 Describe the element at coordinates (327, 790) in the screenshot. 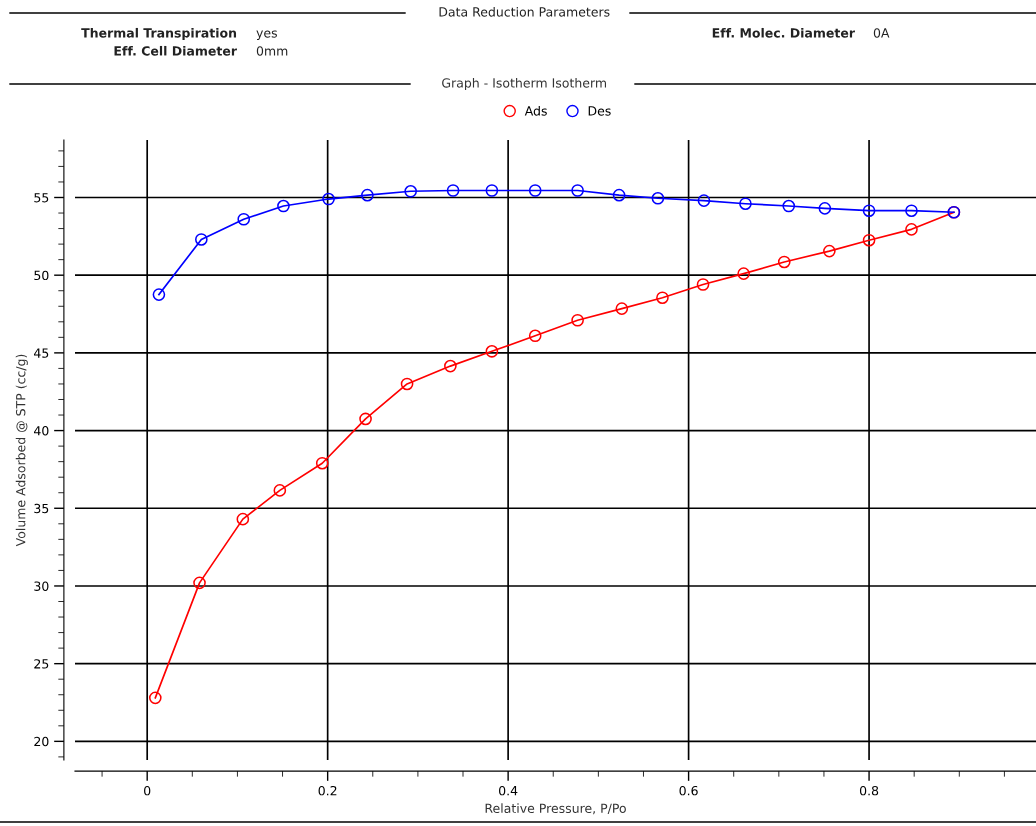

I see `x-tick-label: 0.2` at that location.